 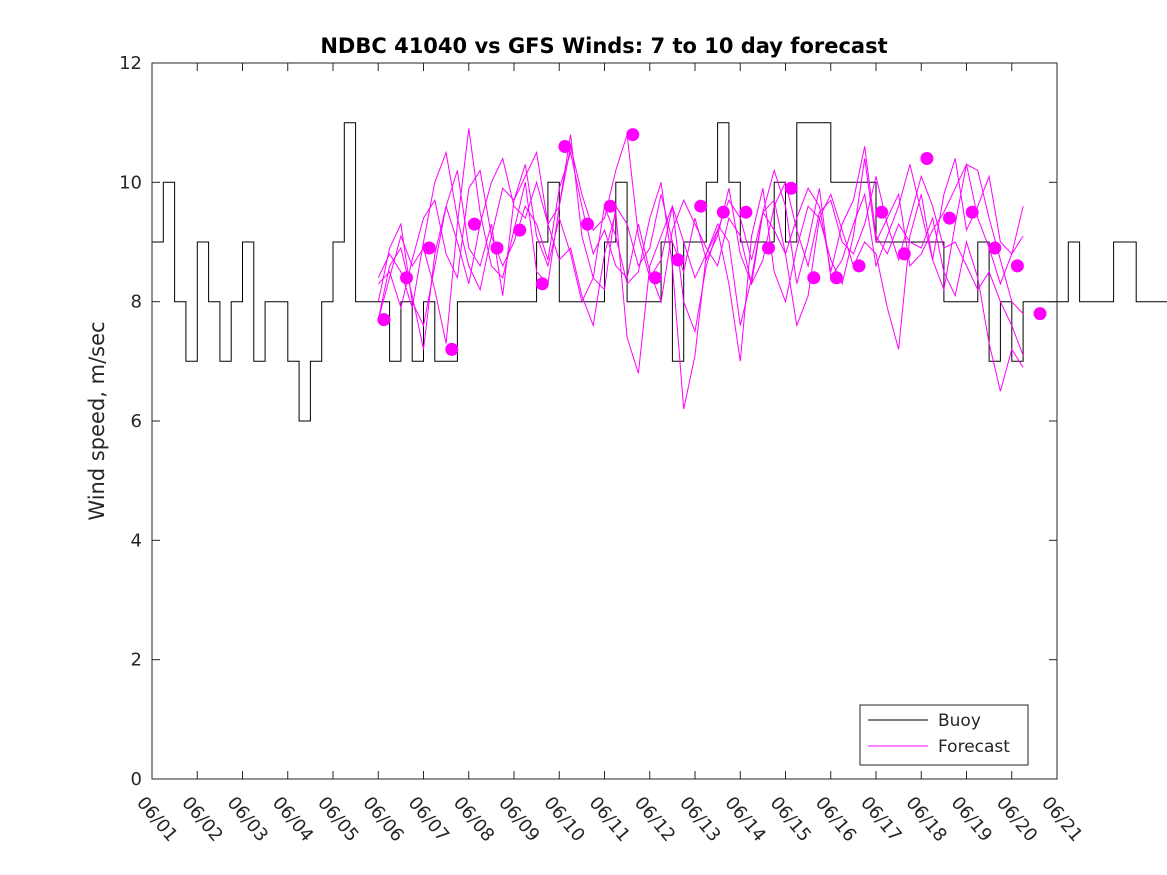 What do you see at coordinates (130, 182) in the screenshot?
I see `y-tick-label: 10` at bounding box center [130, 182].